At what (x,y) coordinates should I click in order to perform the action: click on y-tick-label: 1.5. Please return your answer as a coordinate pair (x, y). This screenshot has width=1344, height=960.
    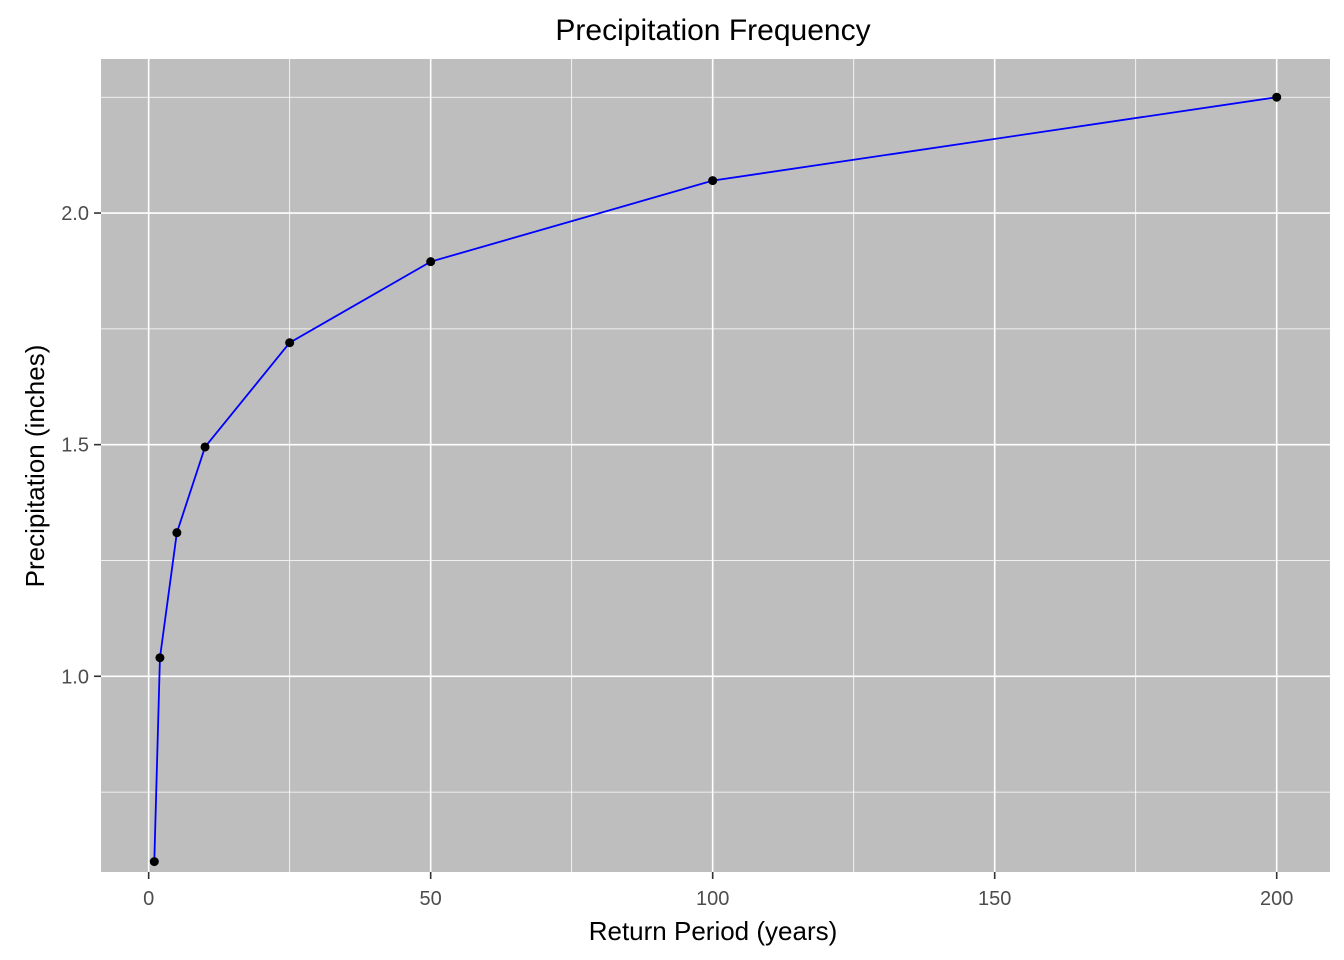
    Looking at the image, I should click on (75, 446).